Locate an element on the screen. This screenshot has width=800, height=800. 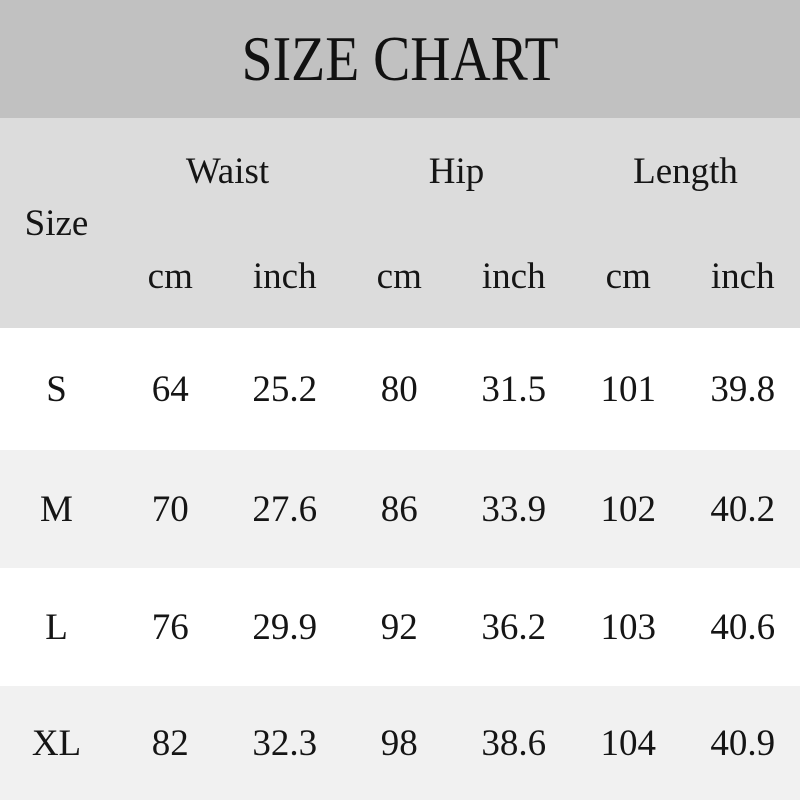
table-row-xl: XL 82 32.3 98 38.6 104 40.9 is located at coordinates (400, 743).